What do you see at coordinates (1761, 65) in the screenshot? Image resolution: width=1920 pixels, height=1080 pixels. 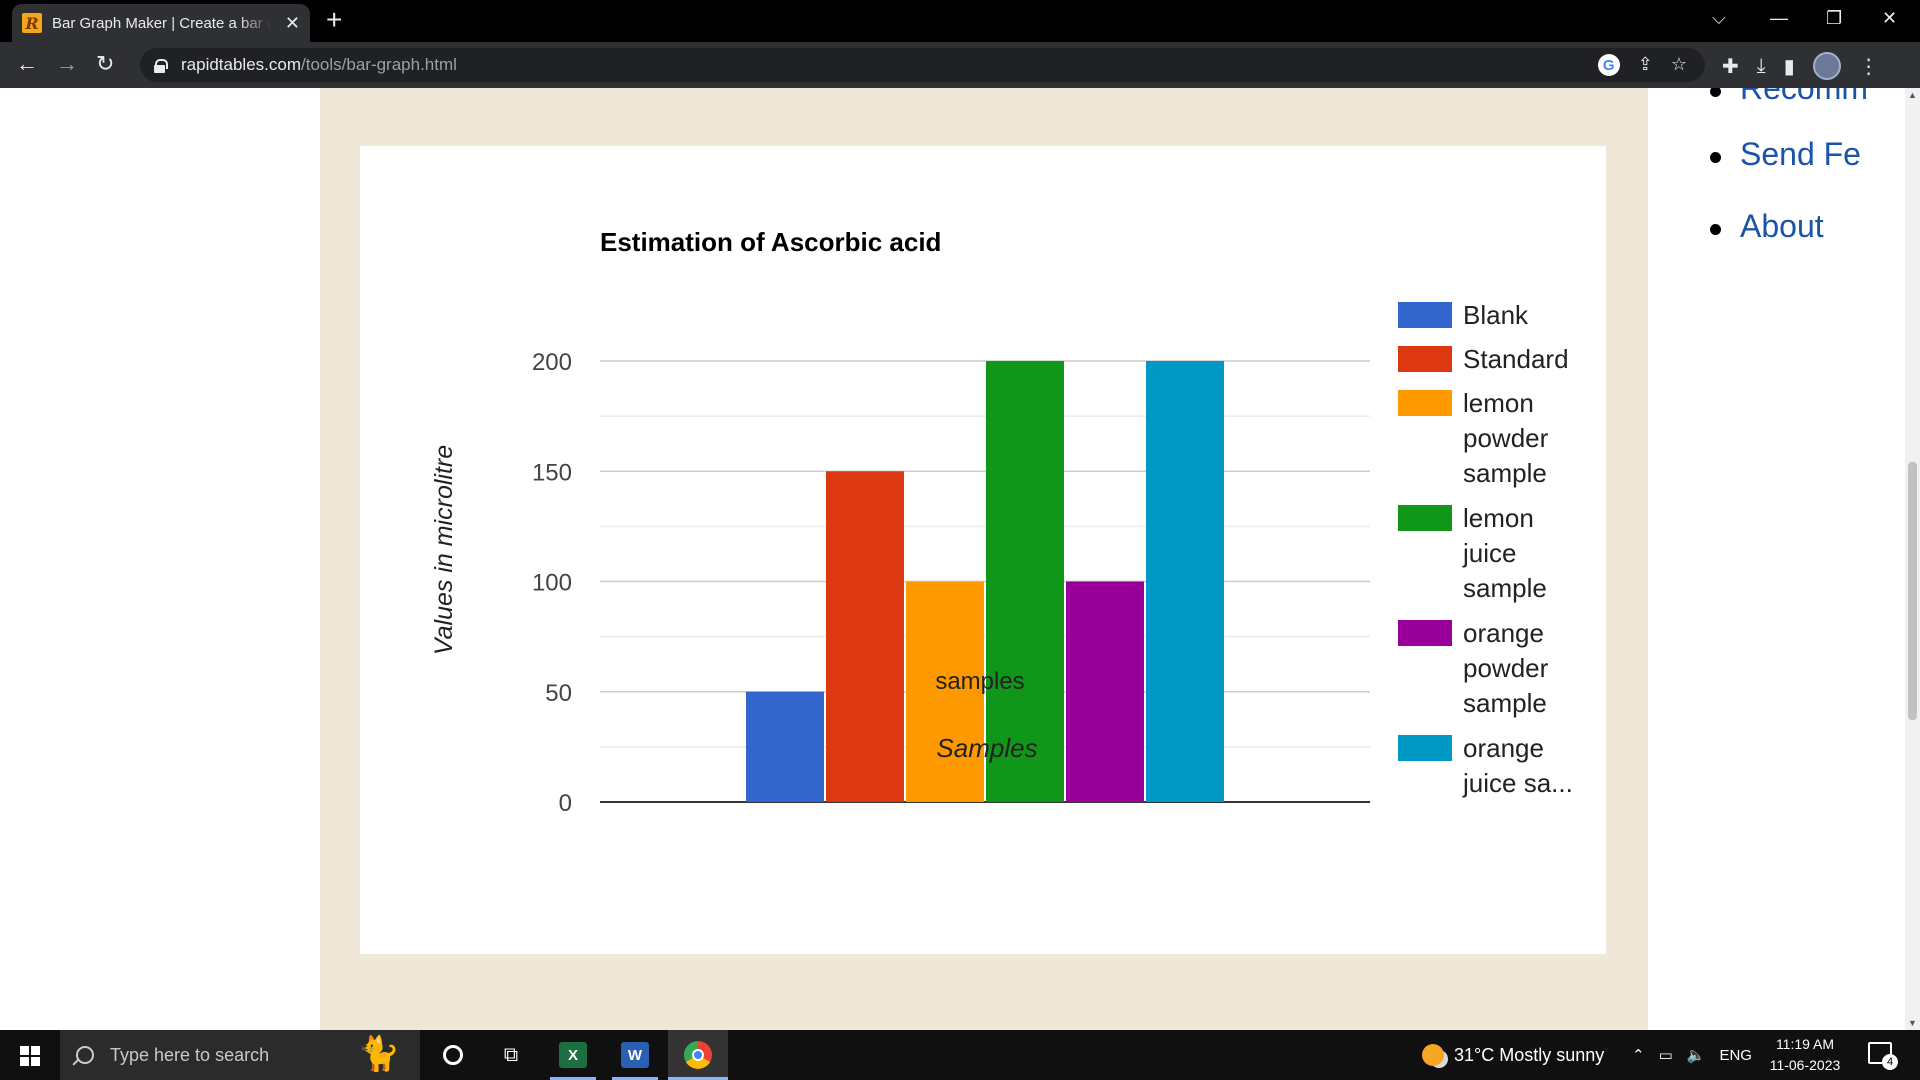 I see `download-icon: ⤓` at bounding box center [1761, 65].